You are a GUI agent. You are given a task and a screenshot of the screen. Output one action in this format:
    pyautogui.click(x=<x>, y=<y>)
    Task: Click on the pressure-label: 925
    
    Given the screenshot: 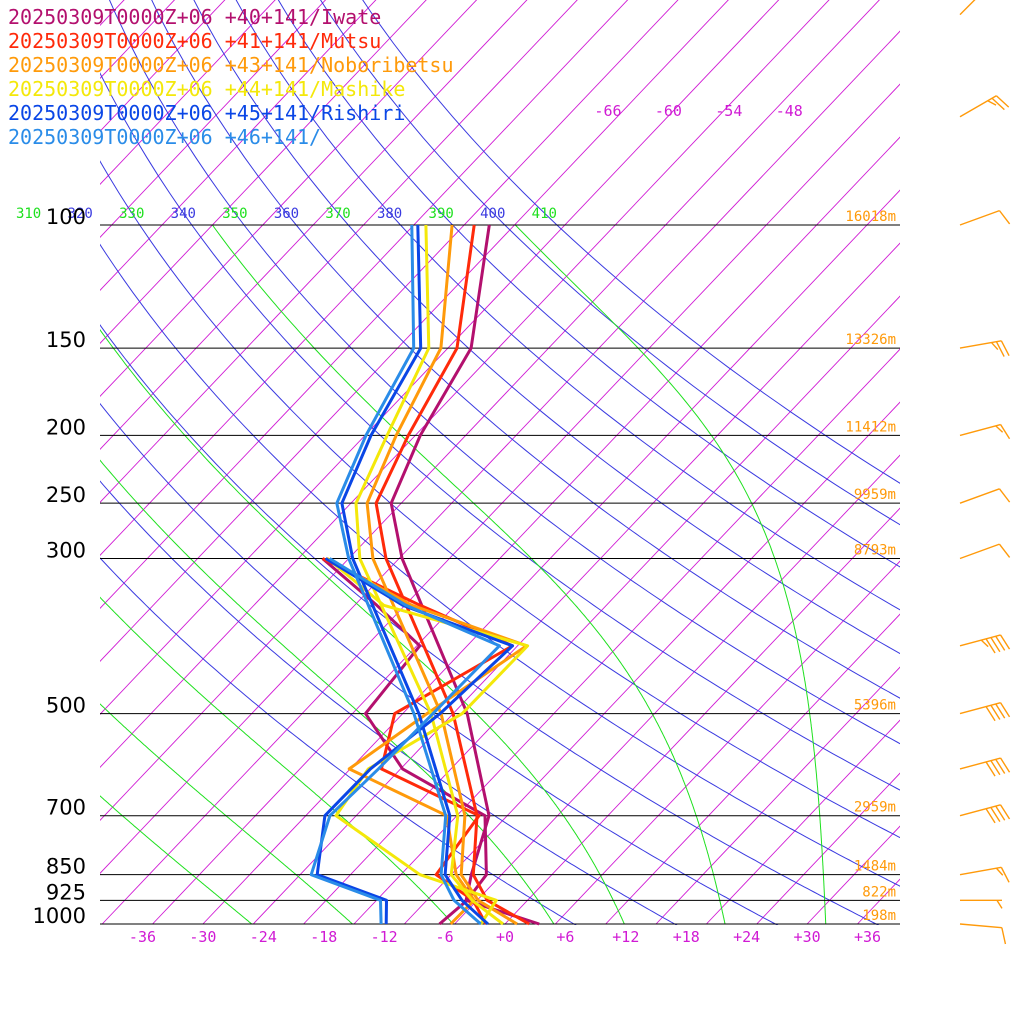 What is the action you would take?
    pyautogui.click(x=66, y=892)
    